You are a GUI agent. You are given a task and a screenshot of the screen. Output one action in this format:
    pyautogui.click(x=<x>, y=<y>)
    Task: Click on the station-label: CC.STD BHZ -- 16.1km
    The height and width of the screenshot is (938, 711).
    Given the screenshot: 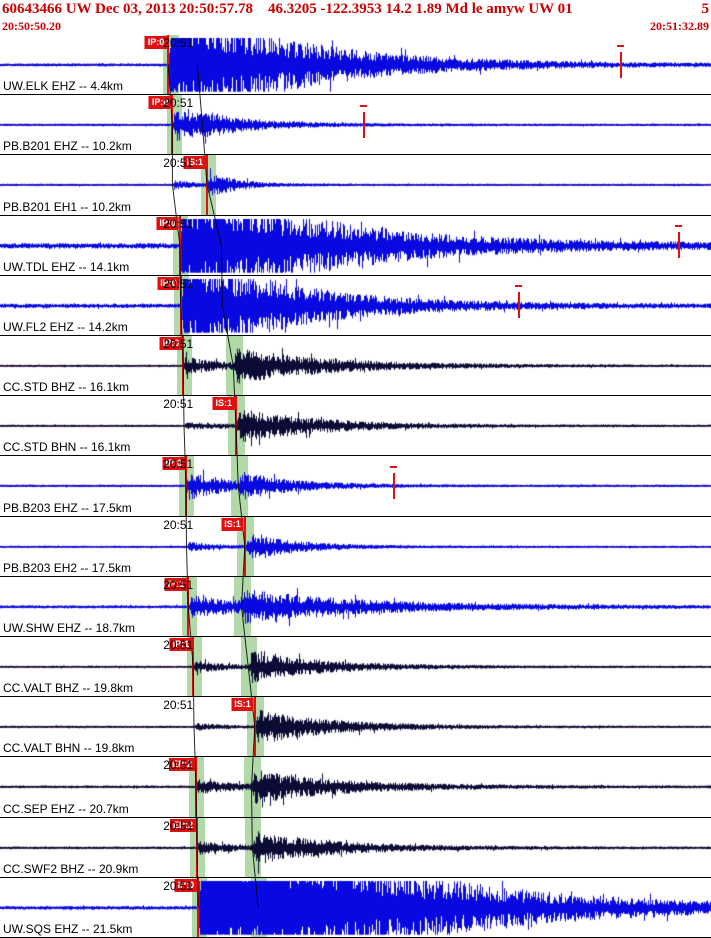 What is the action you would take?
    pyautogui.click(x=66, y=387)
    